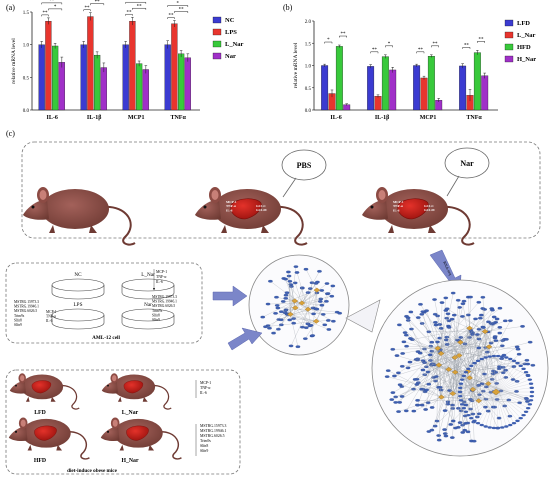 Image resolution: width=550 pixels, height=487 pixels. What do you see at coordinates (14, 61) in the screenshot?
I see `y-axis-label: relative mRNA level` at bounding box center [14, 61].